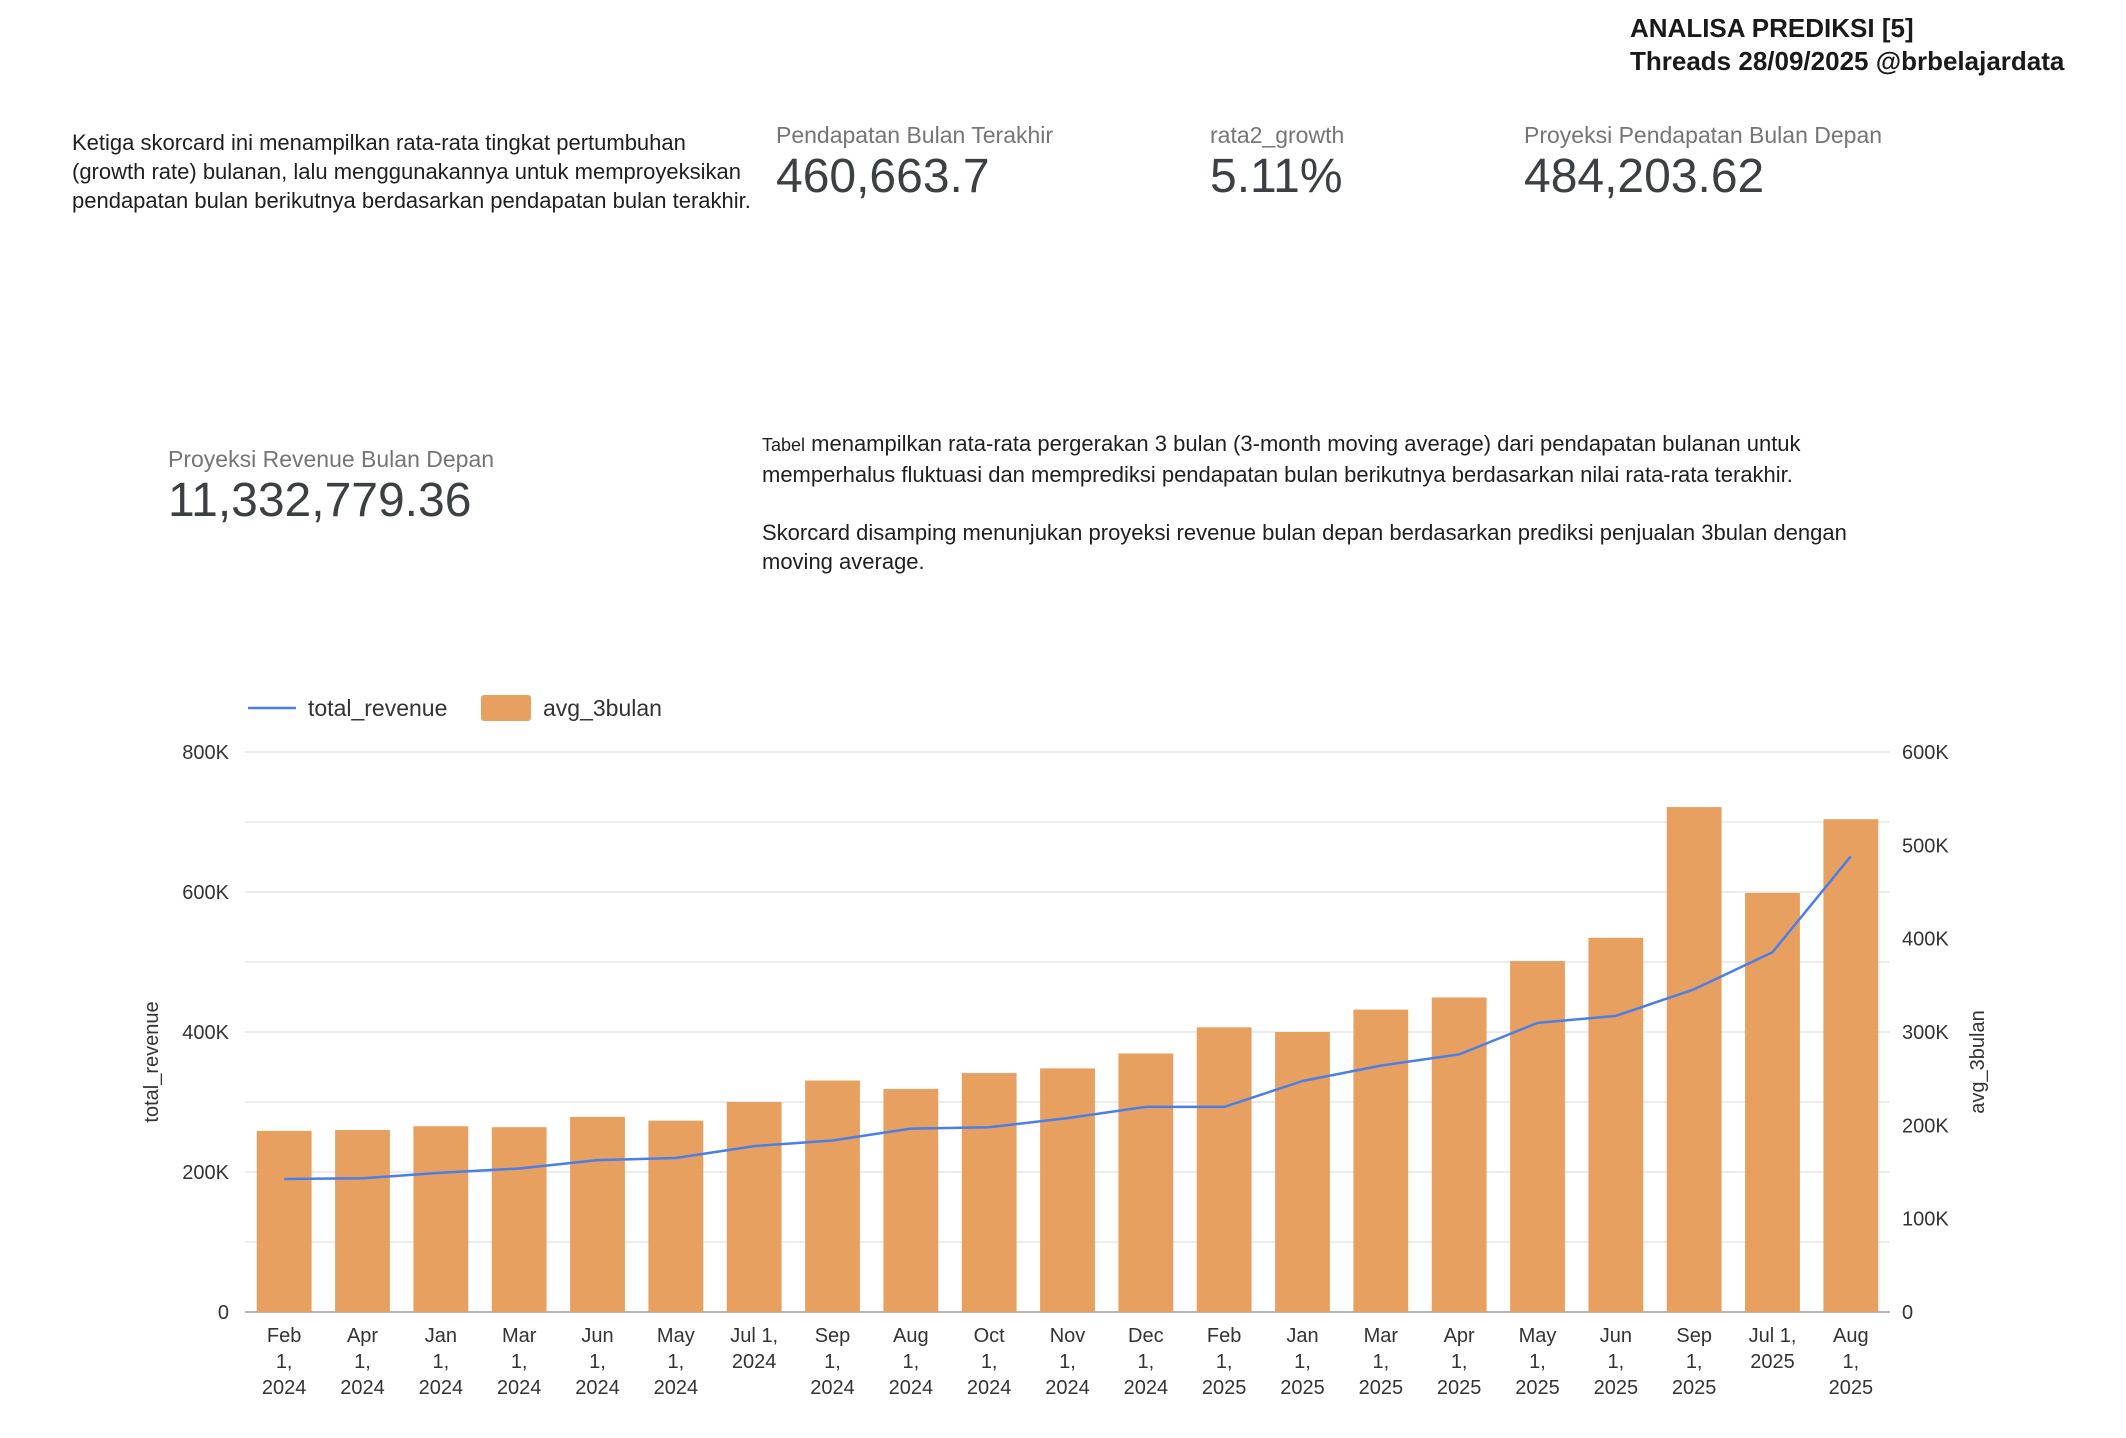 The width and height of the screenshot is (2126, 1438). What do you see at coordinates (676, 1362) in the screenshot?
I see `x-axis-tick-label: May 1, 2024` at bounding box center [676, 1362].